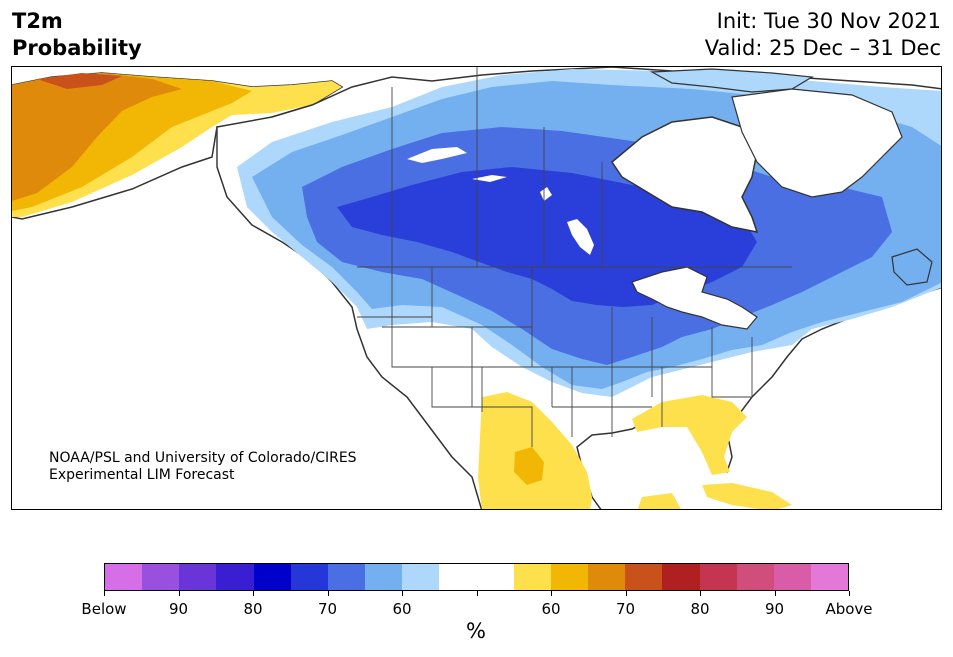 This screenshot has height=657, width=953. What do you see at coordinates (580, 237) in the screenshot?
I see `lake-winnipeg` at bounding box center [580, 237].